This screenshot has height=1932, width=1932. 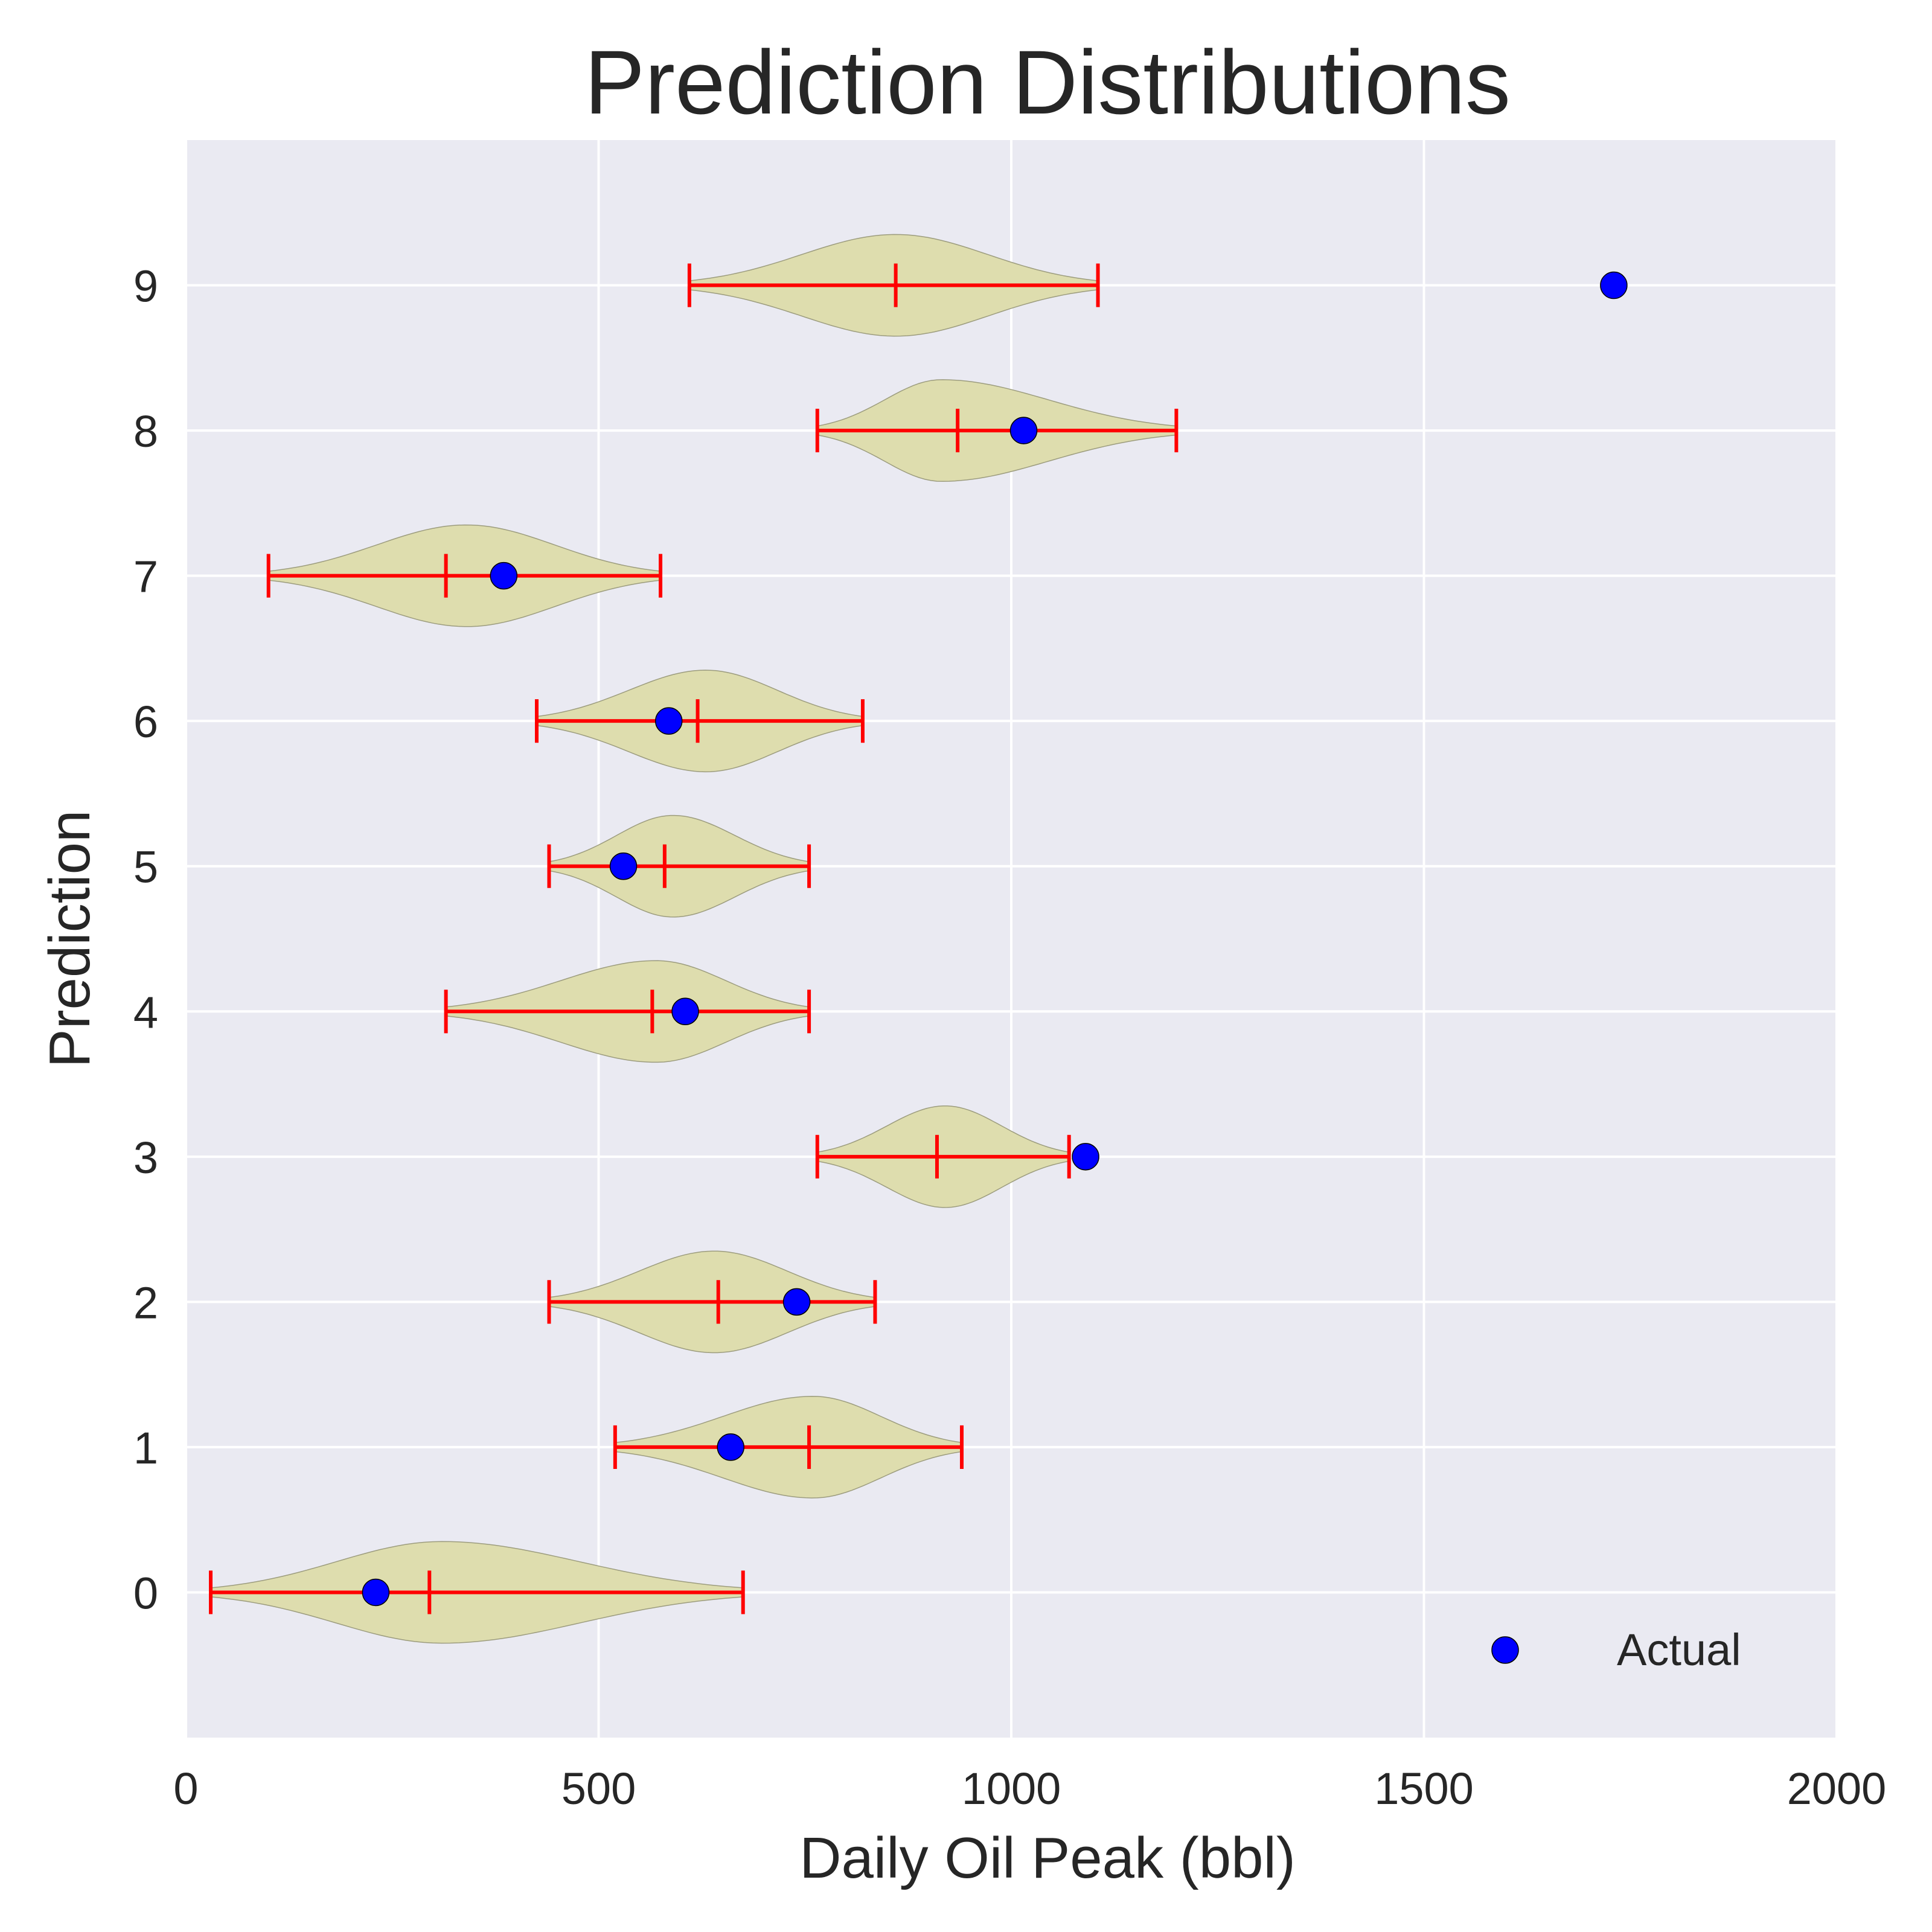 I want to click on y-axis-label: Prediction, so click(x=70, y=939).